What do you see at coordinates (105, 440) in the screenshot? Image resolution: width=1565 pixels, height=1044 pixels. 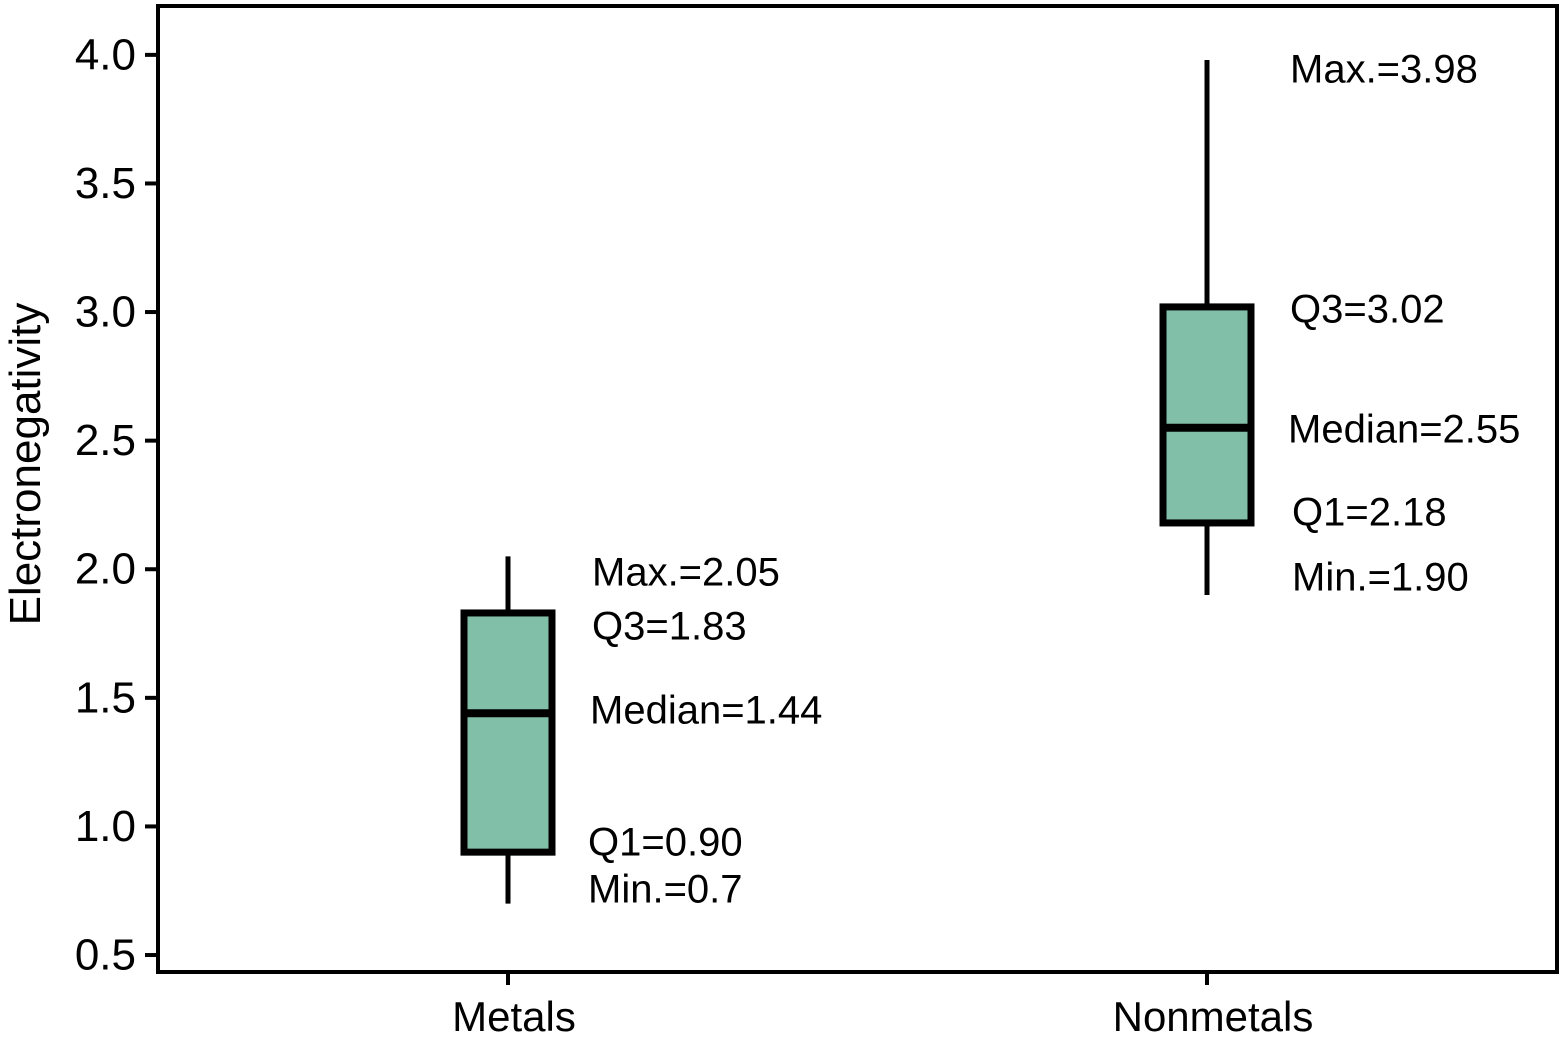 I see `y-tick-label: 2.5` at bounding box center [105, 440].